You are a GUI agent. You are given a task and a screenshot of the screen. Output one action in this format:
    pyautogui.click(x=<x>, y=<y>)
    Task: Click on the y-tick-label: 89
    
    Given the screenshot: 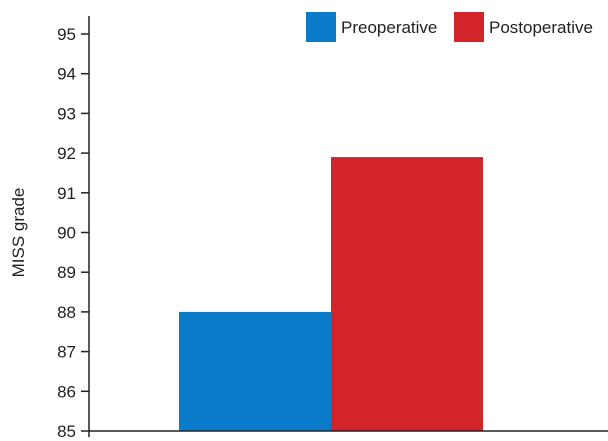 What is the action you would take?
    pyautogui.click(x=66, y=272)
    